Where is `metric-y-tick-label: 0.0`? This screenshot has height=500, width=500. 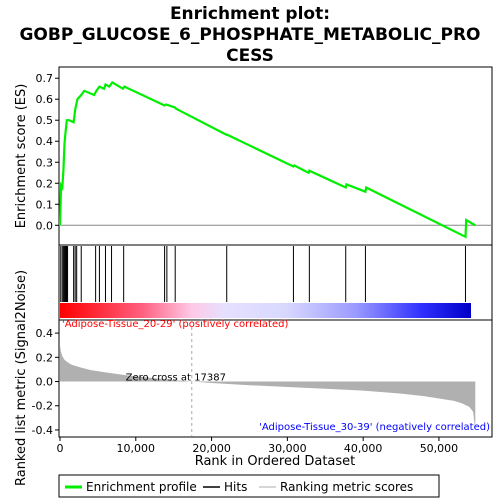
metric-y-tick-label: 0.0 is located at coordinates (45, 382).